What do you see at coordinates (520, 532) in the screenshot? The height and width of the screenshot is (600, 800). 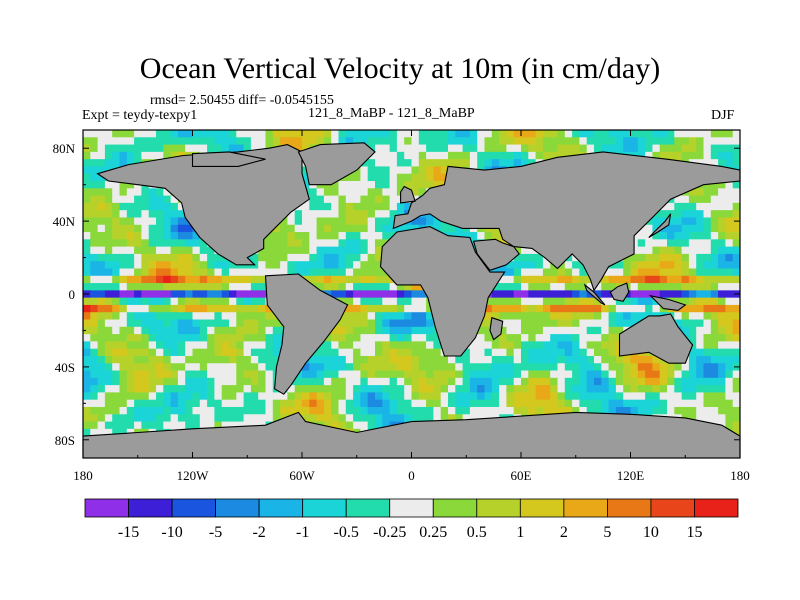 I see `colorbar-label: 1` at bounding box center [520, 532].